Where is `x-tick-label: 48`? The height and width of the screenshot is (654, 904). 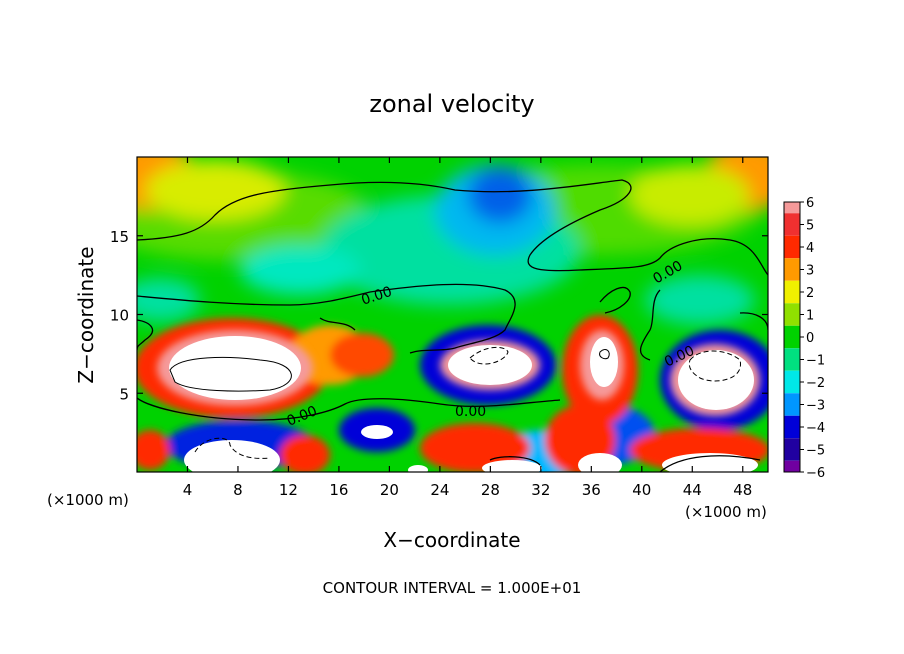 x-tick-label: 48 is located at coordinates (742, 490).